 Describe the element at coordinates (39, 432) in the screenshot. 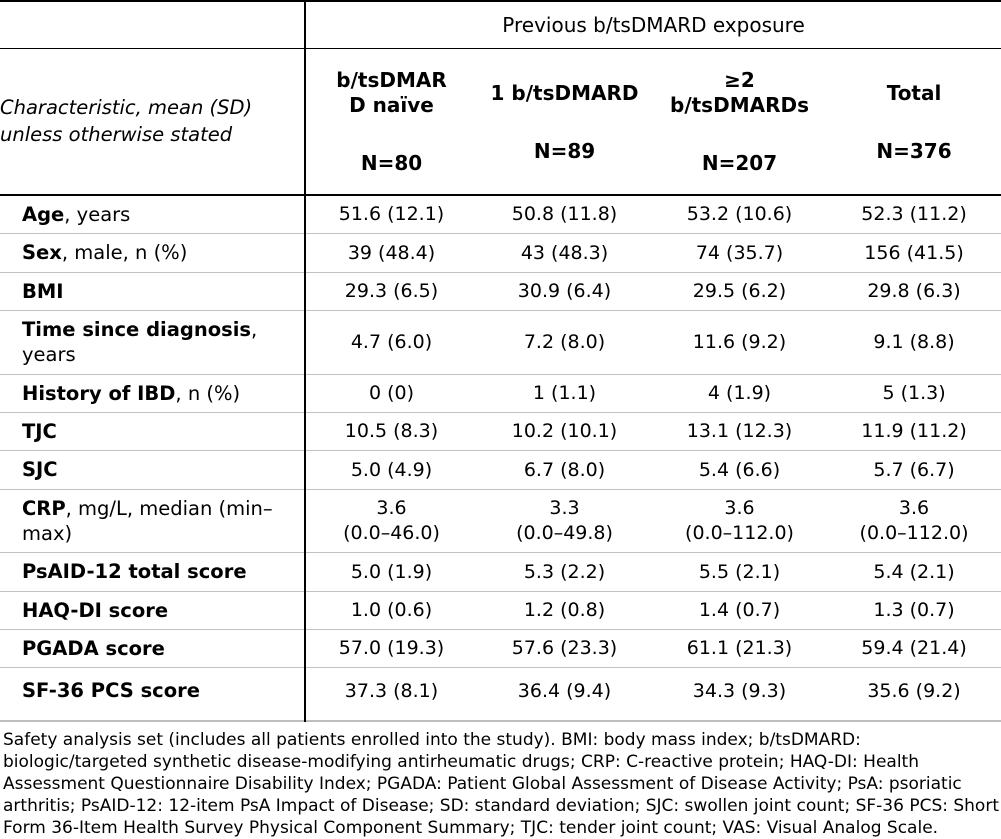

I see `row-label-bold: TJC` at that location.